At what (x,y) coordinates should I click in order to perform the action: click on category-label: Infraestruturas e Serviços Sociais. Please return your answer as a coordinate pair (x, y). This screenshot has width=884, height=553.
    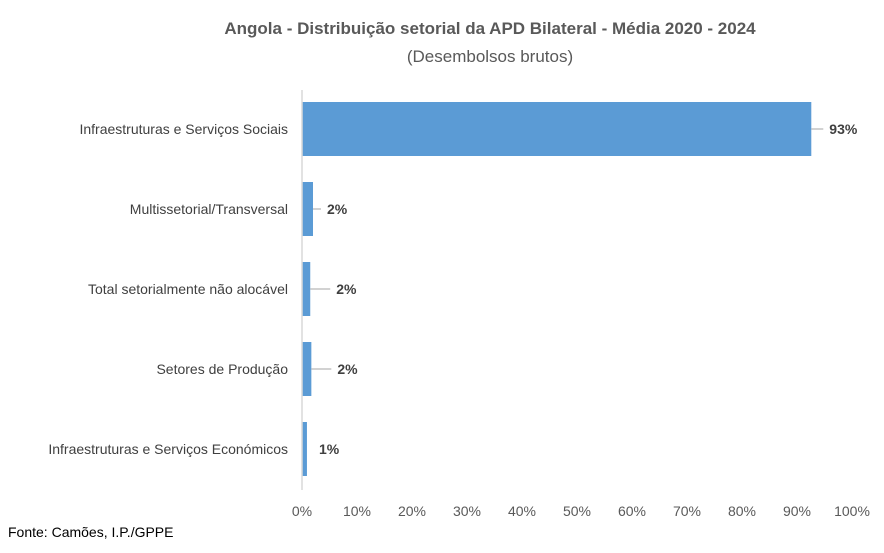
    Looking at the image, I should click on (183, 129).